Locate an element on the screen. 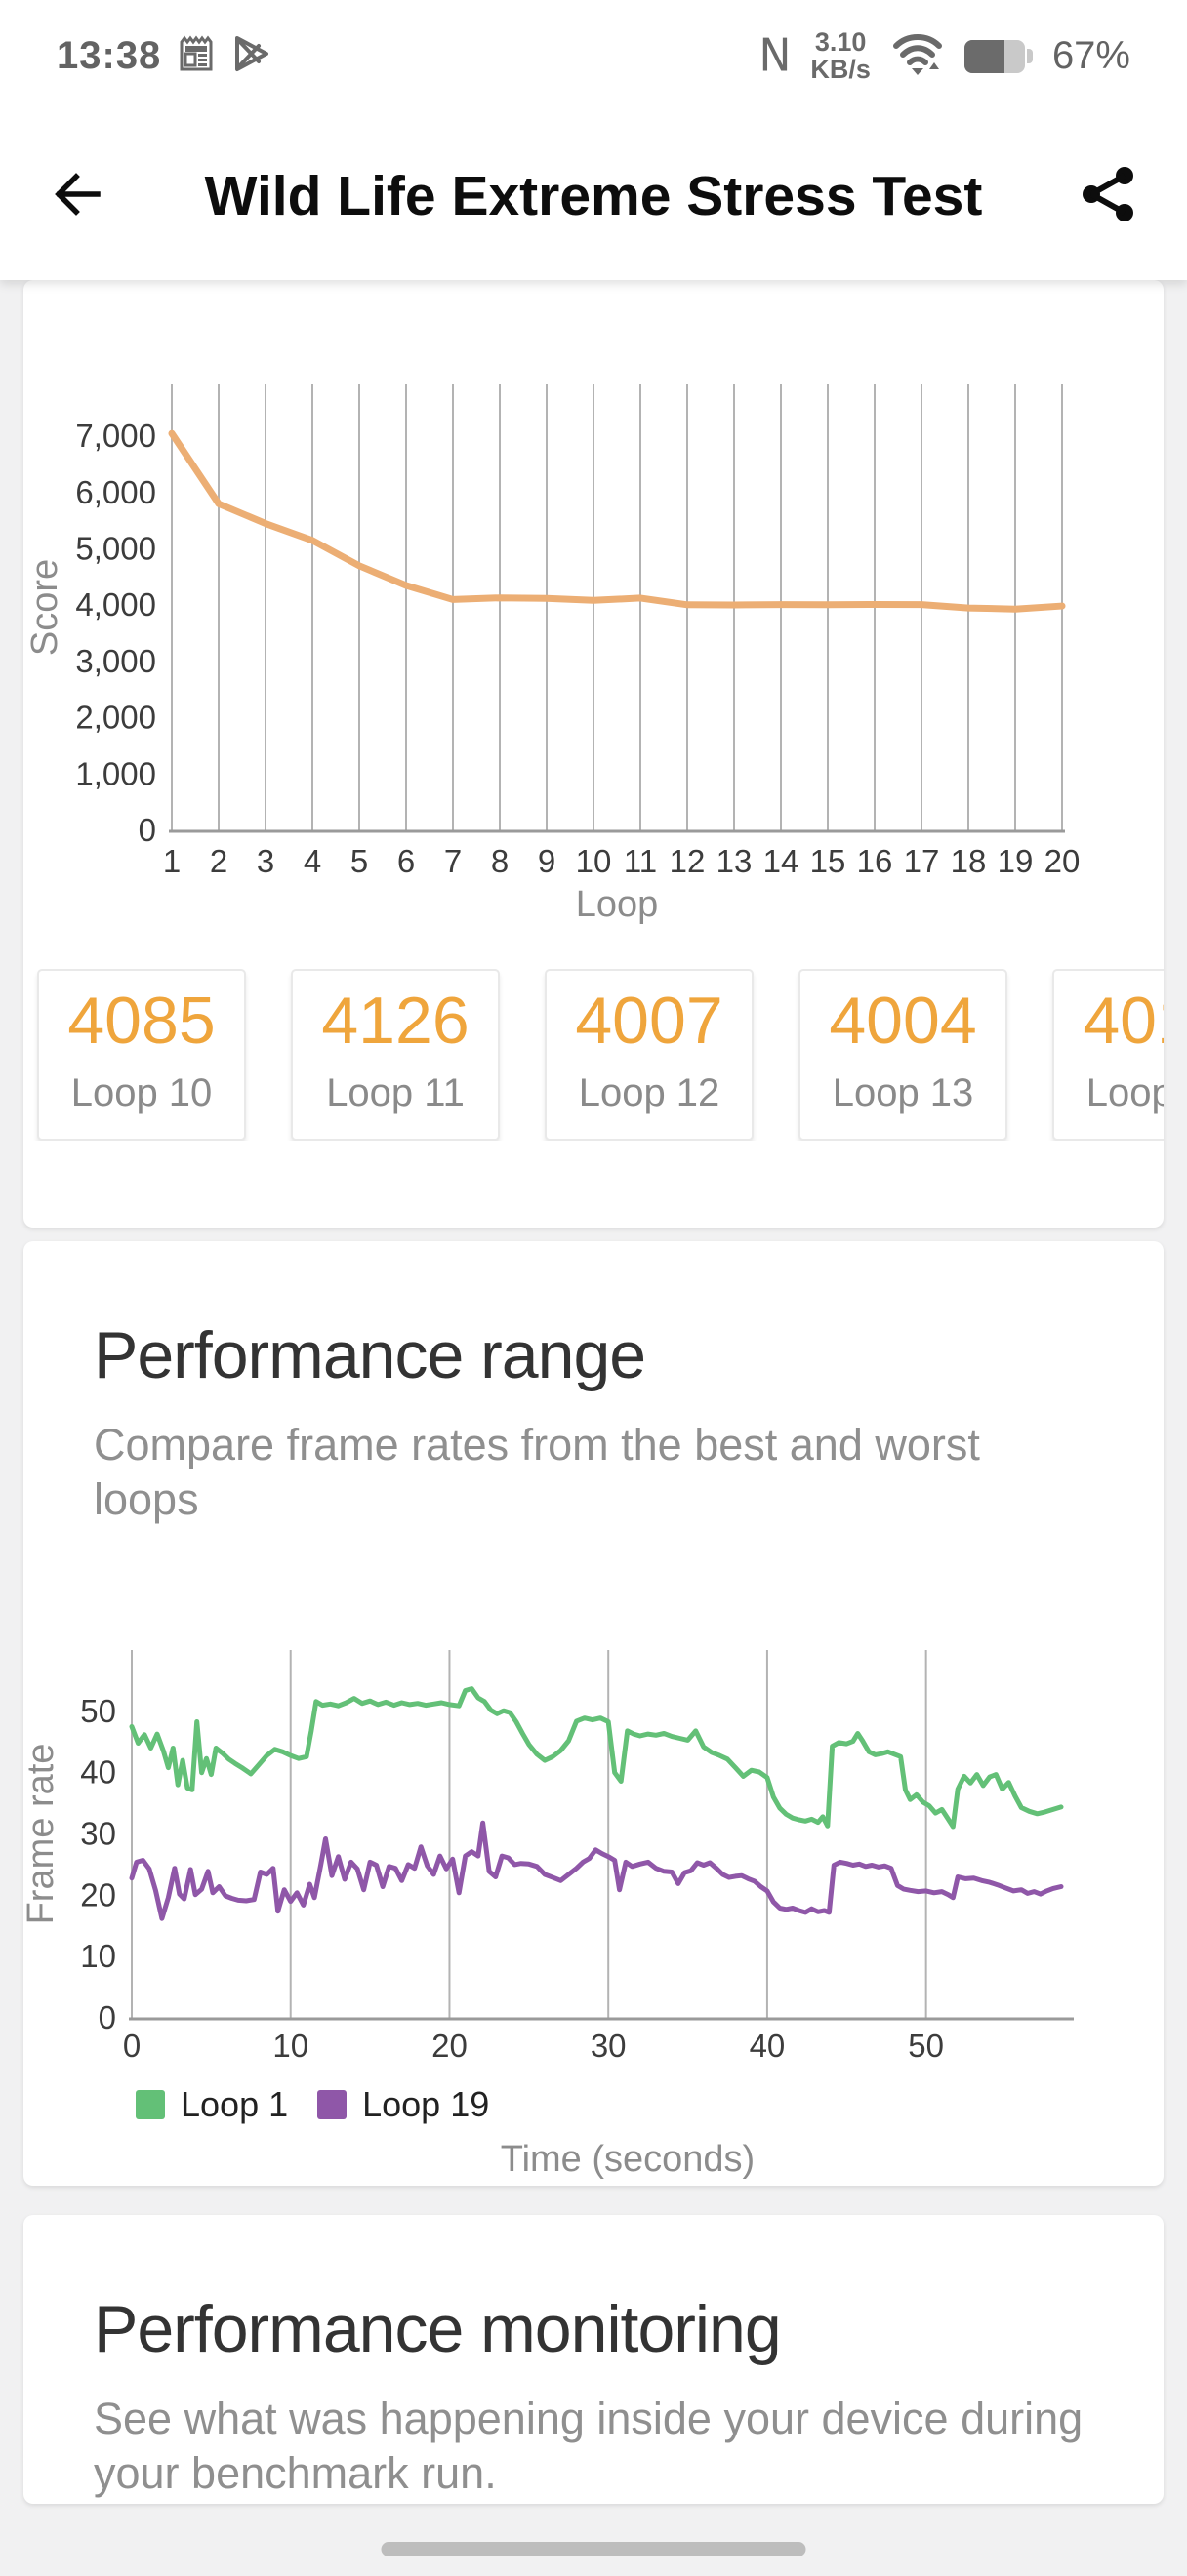 The image size is (1187, 2576). svg-text: 9 is located at coordinates (546, 861).